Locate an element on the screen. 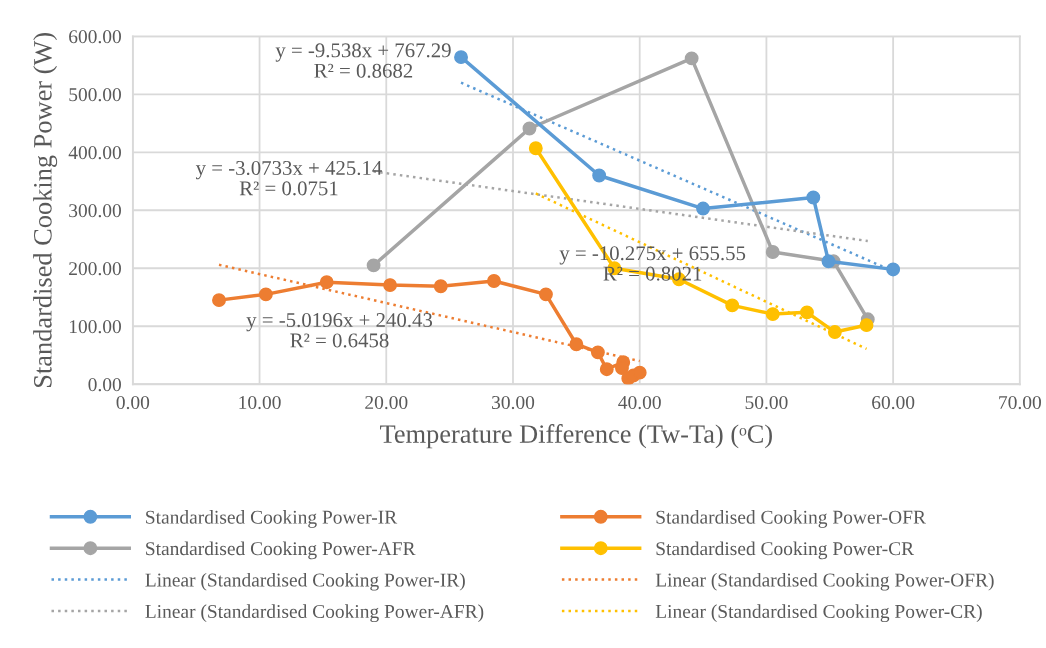  y-tick-label: 300.00 is located at coordinates (95, 211).